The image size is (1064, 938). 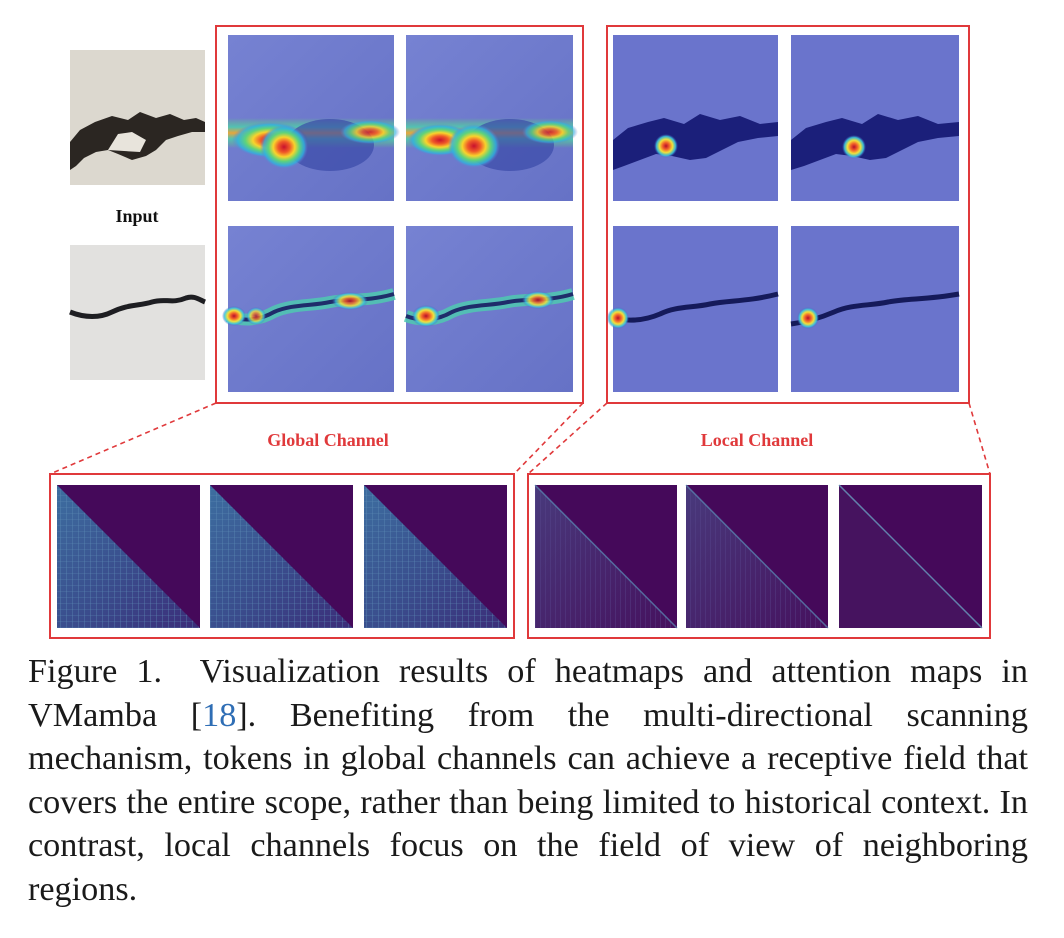 I want to click on global-heatmaps-frame, so click(x=399, y=214).